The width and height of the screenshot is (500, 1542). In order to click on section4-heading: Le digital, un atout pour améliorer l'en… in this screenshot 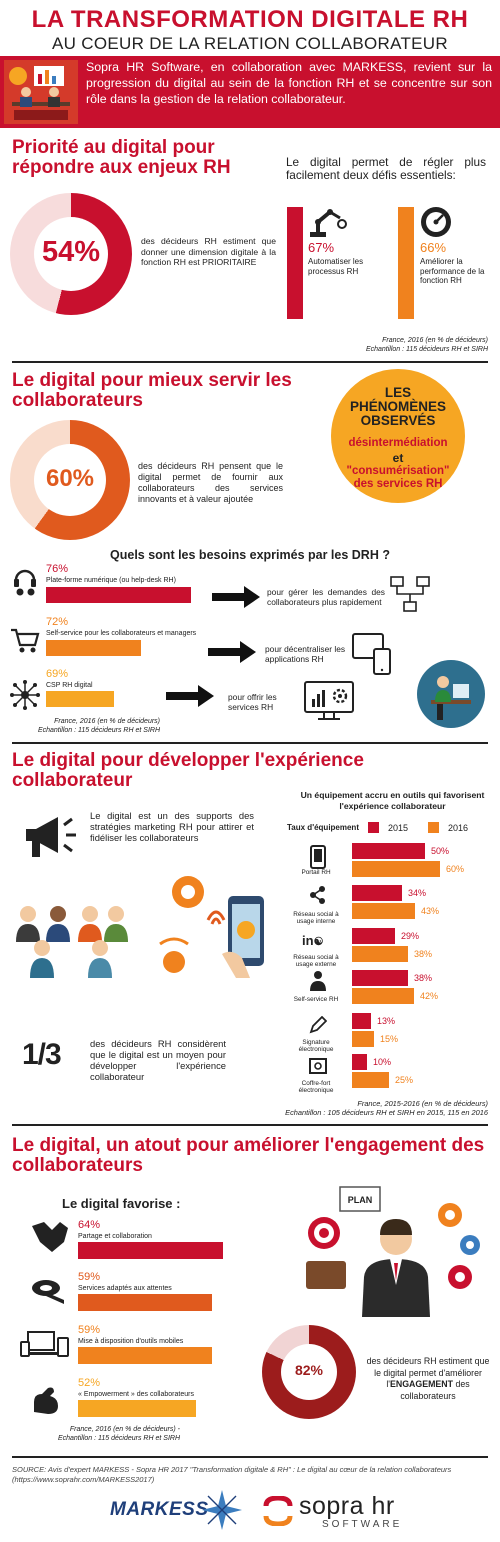, I will do `click(248, 1155)`.